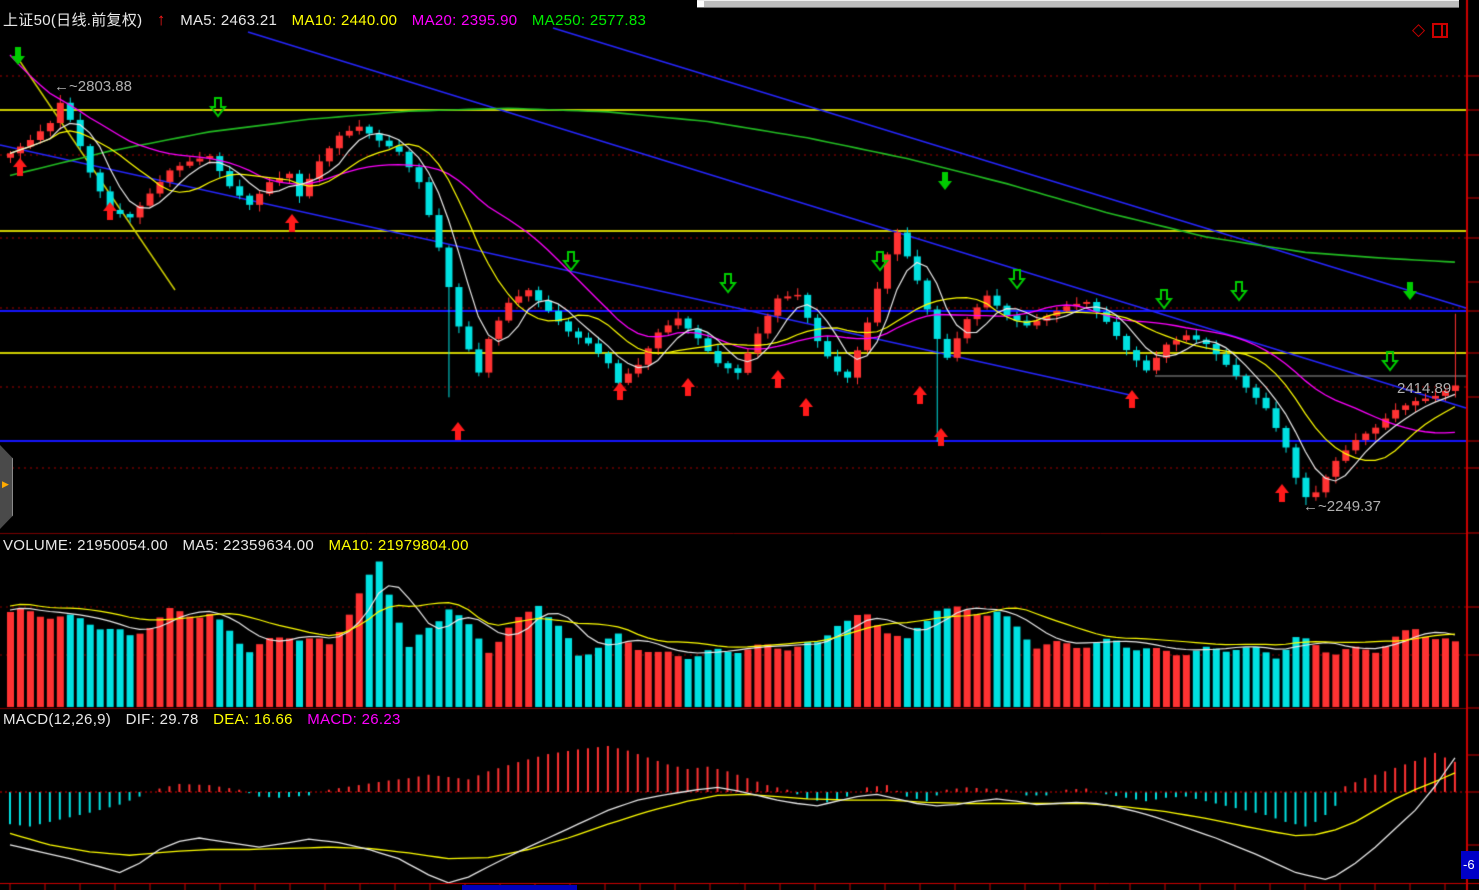 The width and height of the screenshot is (1479, 890). Describe the element at coordinates (5, 484) in the screenshot. I see `expand-triangle-icon: ▶` at that location.